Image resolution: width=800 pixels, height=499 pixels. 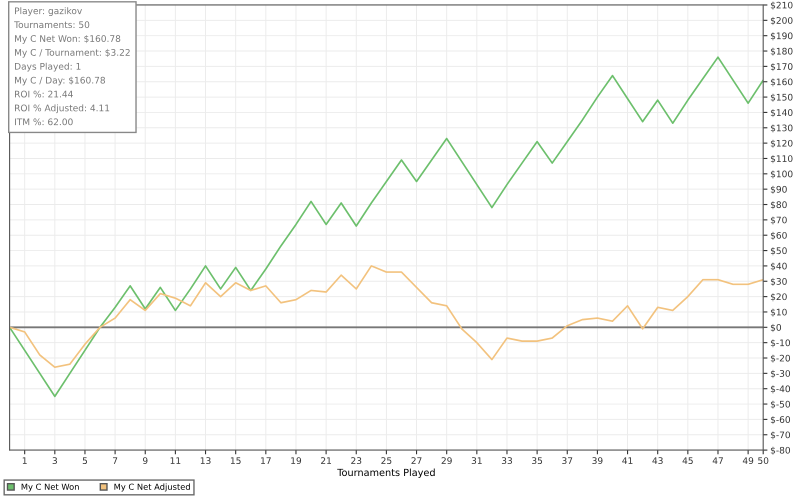 What do you see at coordinates (780, 374) in the screenshot?
I see `y-tick-label: $-30` at bounding box center [780, 374].